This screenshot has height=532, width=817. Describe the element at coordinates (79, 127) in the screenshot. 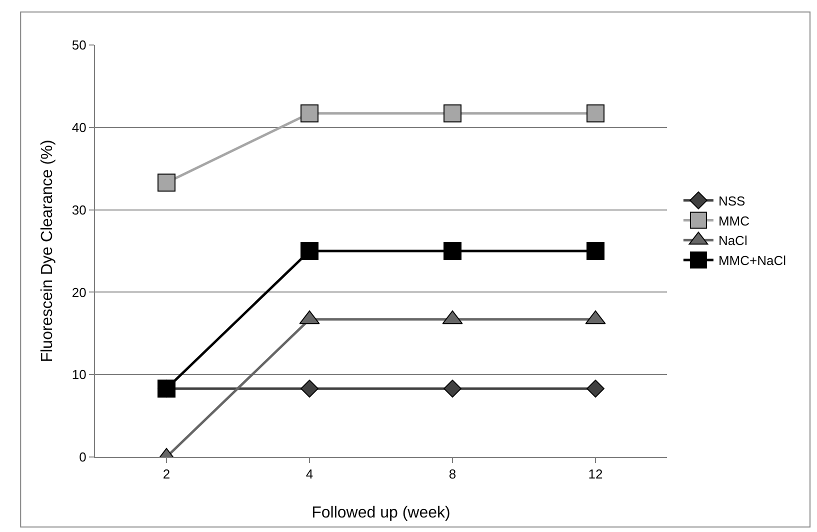

I see `y-tick-label: 40` at that location.